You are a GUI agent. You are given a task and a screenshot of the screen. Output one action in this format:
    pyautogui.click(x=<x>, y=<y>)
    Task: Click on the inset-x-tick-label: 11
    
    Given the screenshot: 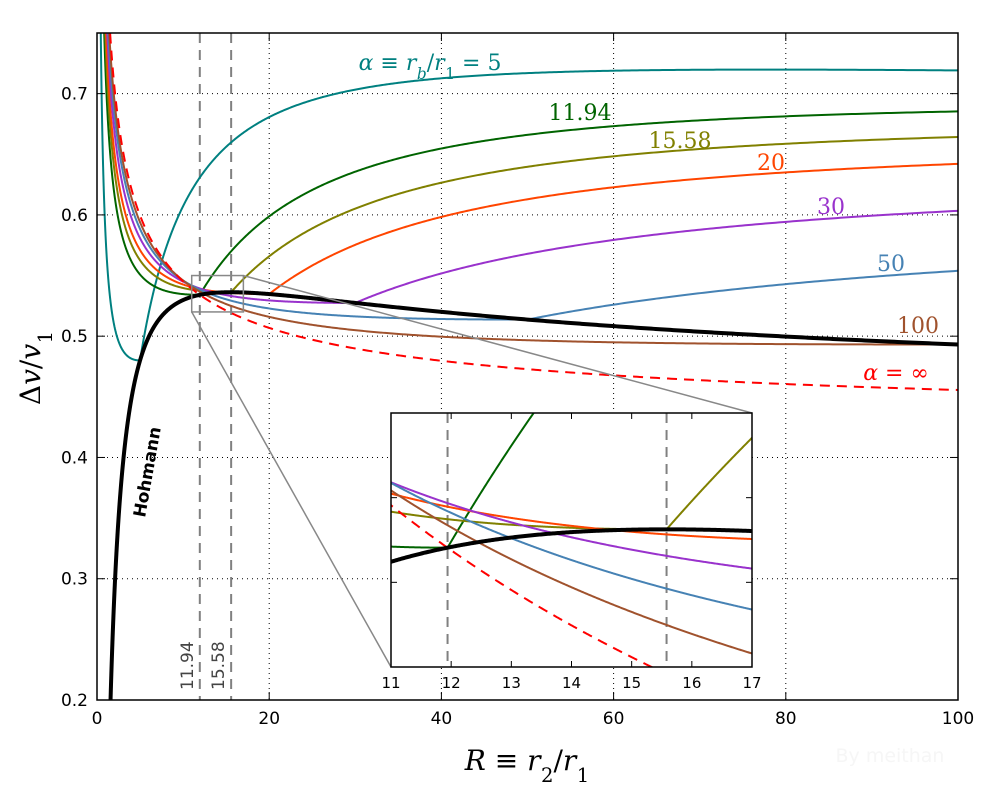 What is the action you would take?
    pyautogui.click(x=390, y=683)
    